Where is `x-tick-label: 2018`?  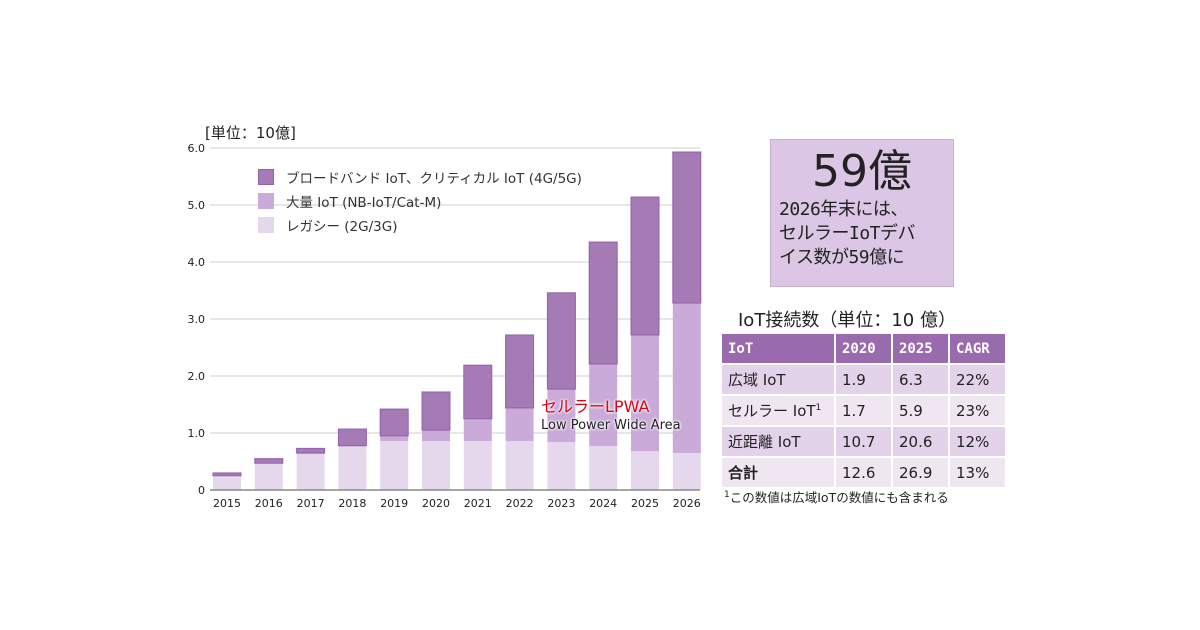
x-tick-label: 2018 is located at coordinates (352, 503).